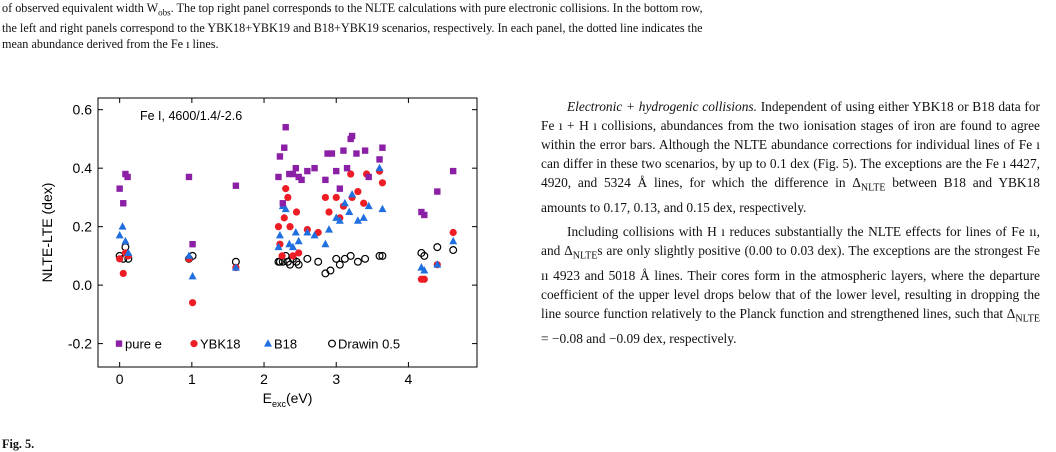 The width and height of the screenshot is (1056, 452). I want to click on x-axis-label: Eexc(eV), so click(288, 399).